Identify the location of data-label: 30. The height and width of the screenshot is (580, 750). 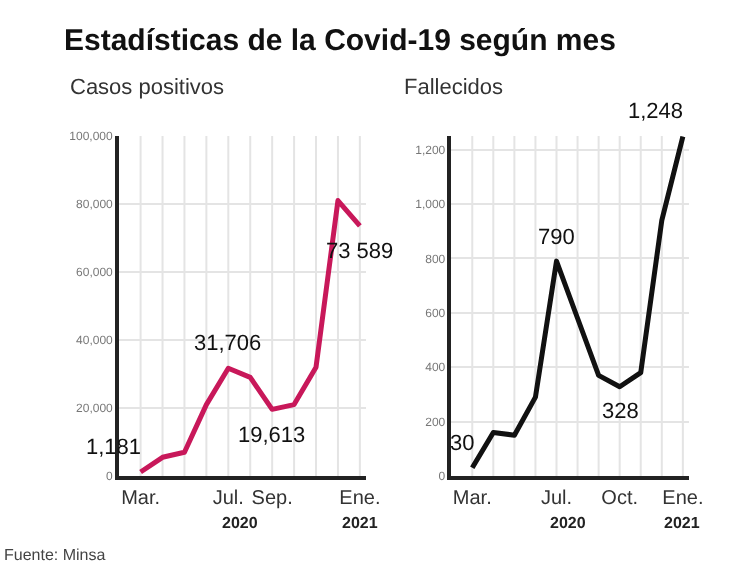
(462, 444).